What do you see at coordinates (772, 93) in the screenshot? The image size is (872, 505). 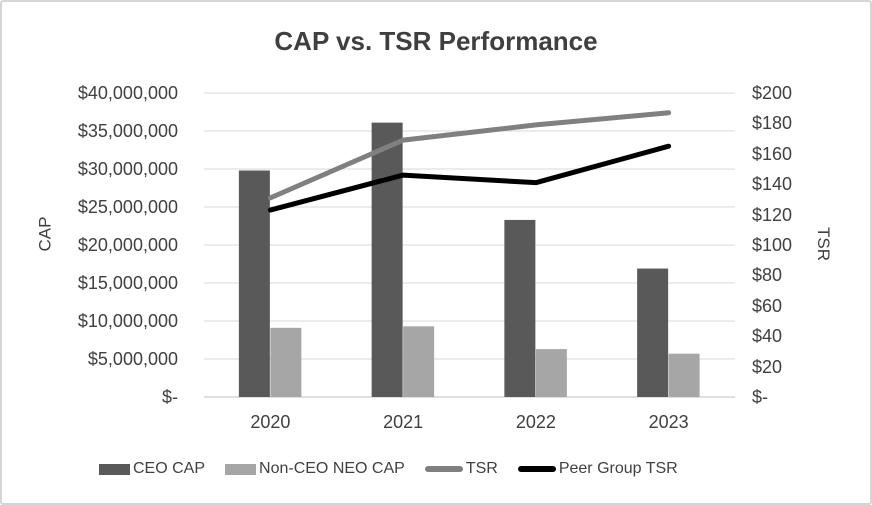 I see `right-tick-label: $200` at bounding box center [772, 93].